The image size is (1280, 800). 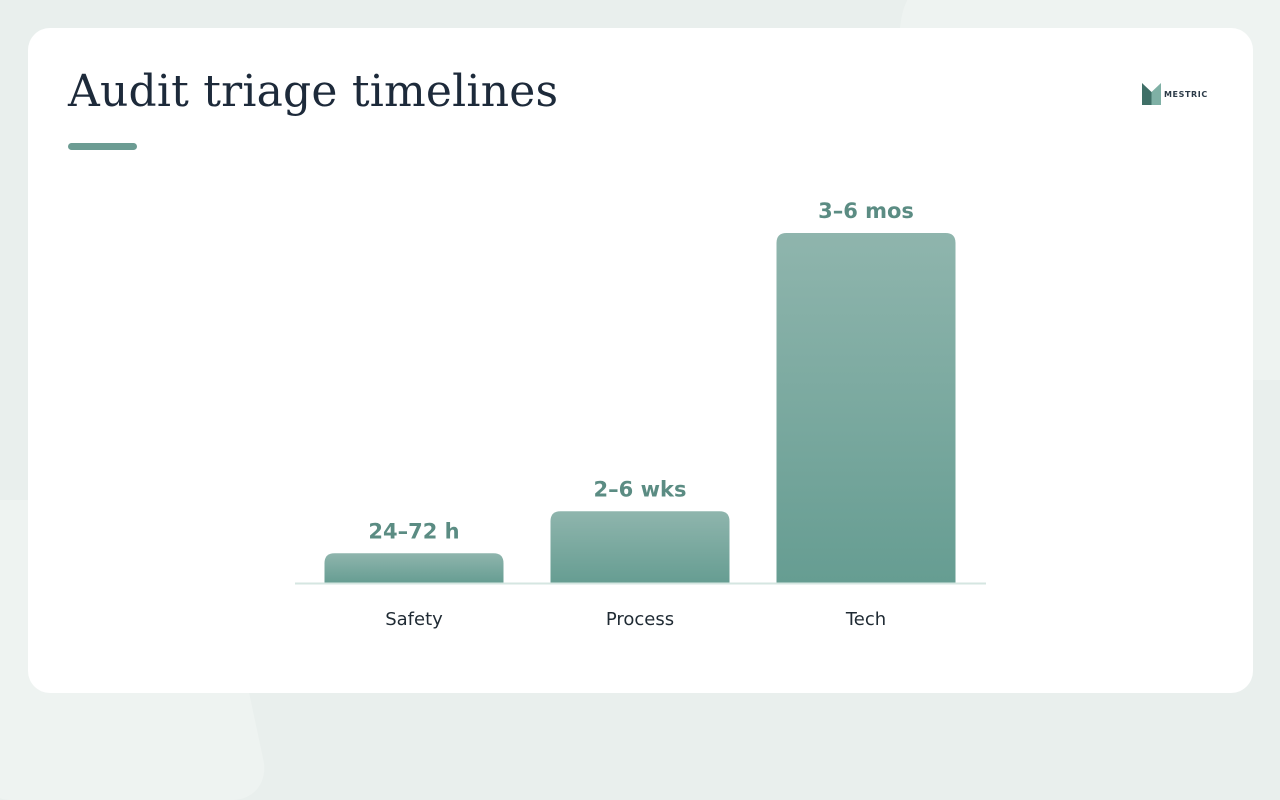 What do you see at coordinates (414, 619) in the screenshot?
I see `category-label: Safety` at bounding box center [414, 619].